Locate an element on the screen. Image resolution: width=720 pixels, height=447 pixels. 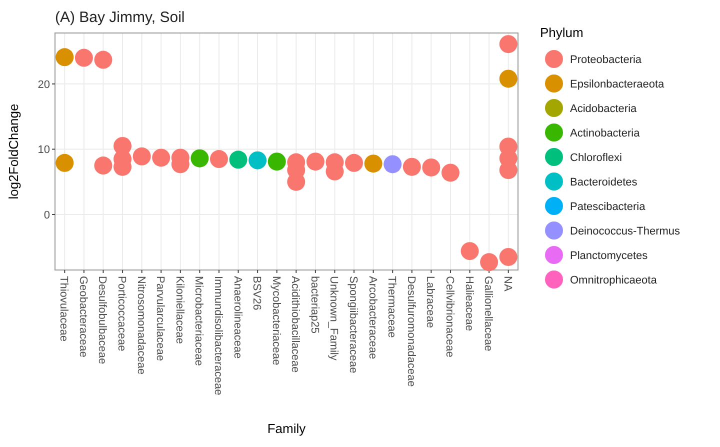
legend-label: Proteobacteria is located at coordinates (606, 60).